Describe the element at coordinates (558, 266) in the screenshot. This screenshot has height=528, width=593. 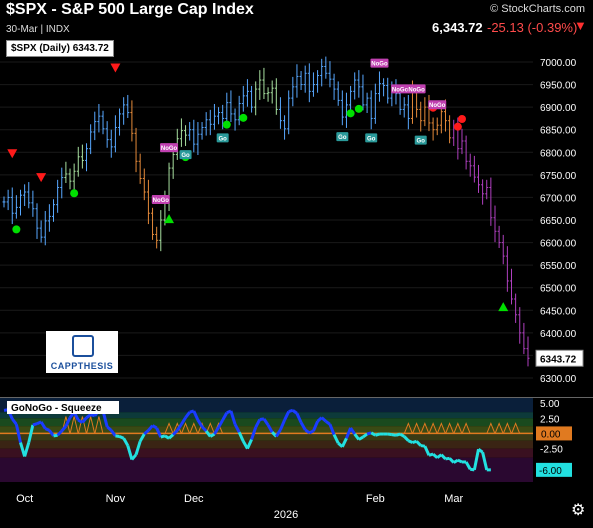
I see `y-tick-label: 6550.00` at that location.